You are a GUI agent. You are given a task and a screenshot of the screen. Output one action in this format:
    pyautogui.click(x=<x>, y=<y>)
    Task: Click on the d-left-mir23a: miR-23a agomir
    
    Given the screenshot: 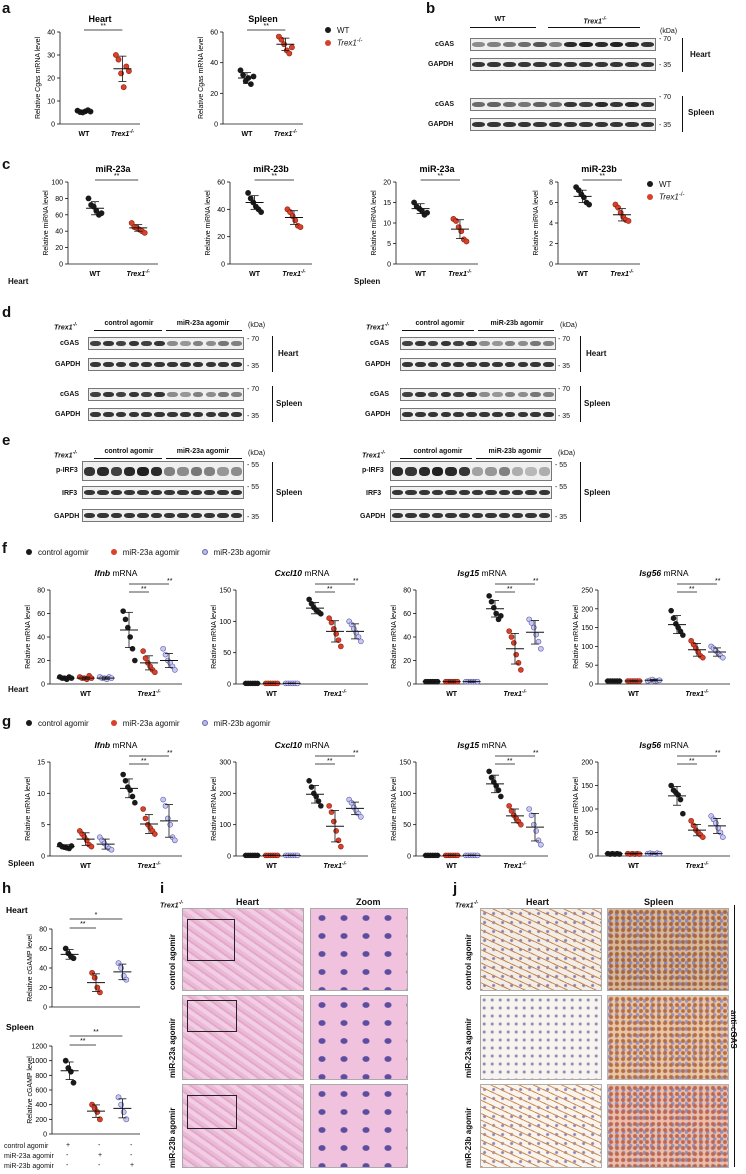 What is the action you would take?
    pyautogui.click(x=203, y=323)
    